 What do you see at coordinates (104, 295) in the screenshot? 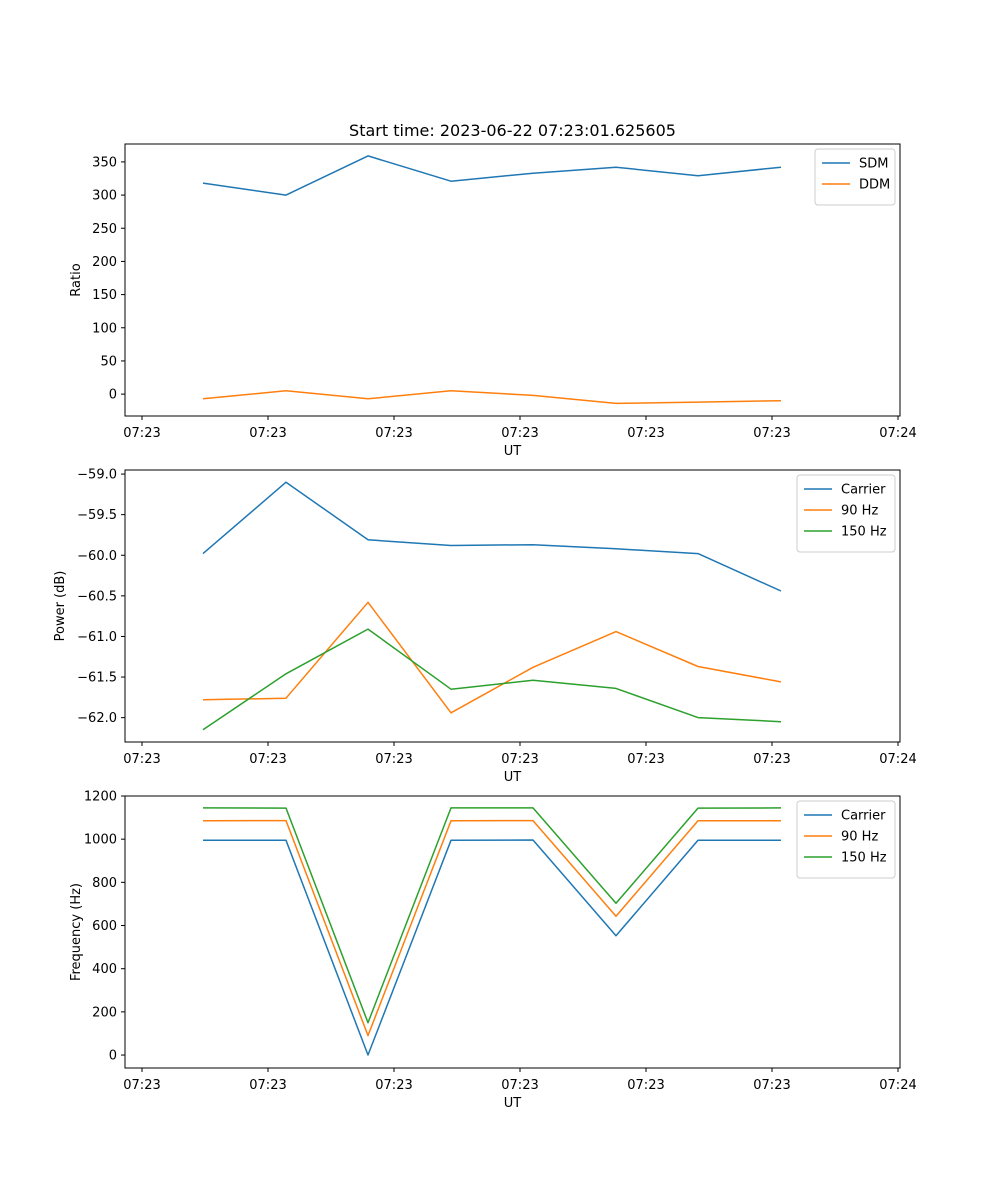
I see `y-tick-label: 150` at bounding box center [104, 295].